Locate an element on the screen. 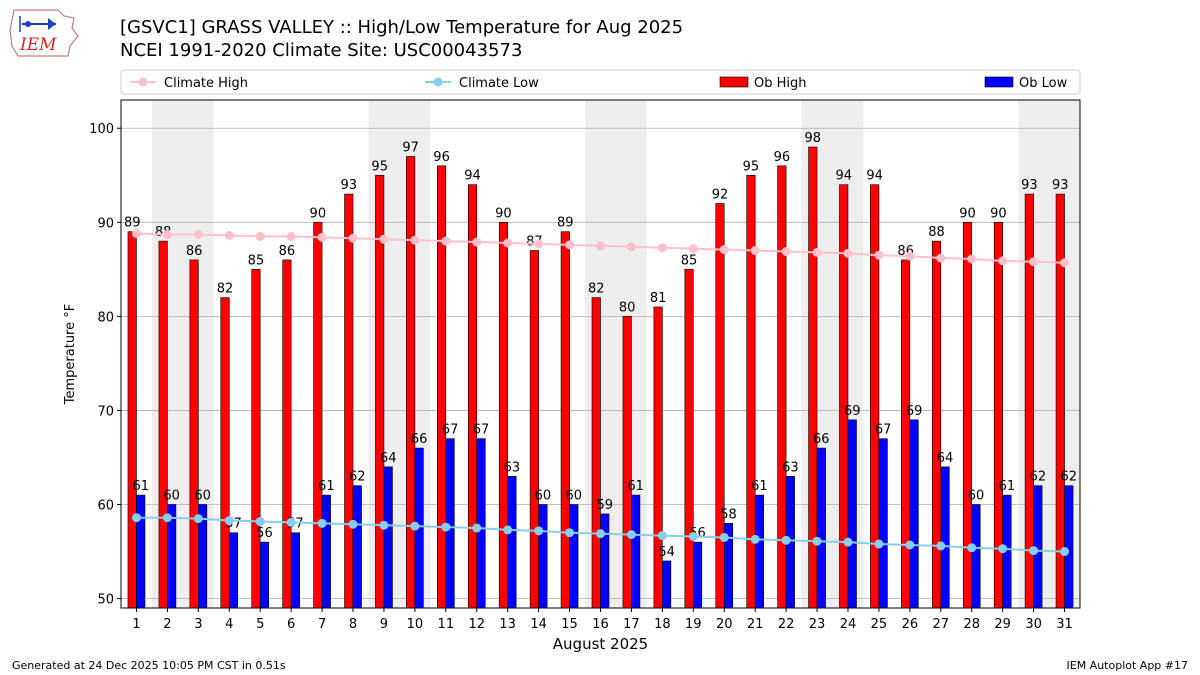 The height and width of the screenshot is (675, 1200). x-tick-label: 26 is located at coordinates (910, 624).